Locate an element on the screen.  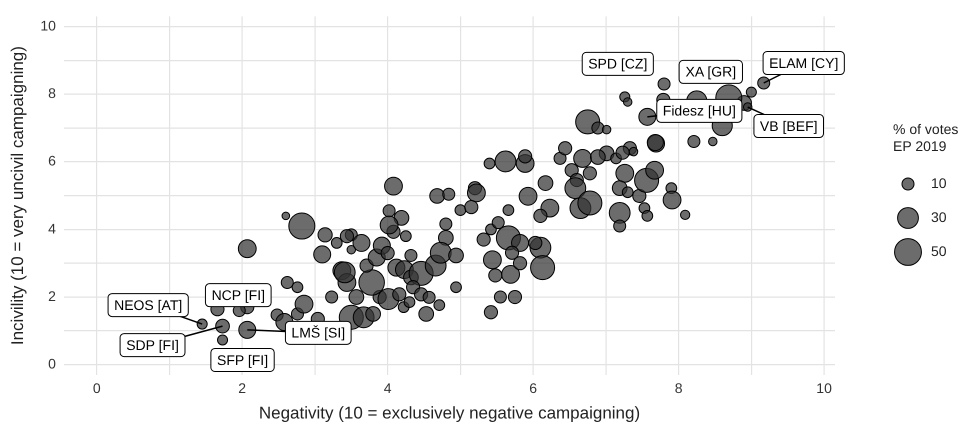
x-tick-label: 6 is located at coordinates (533, 388).